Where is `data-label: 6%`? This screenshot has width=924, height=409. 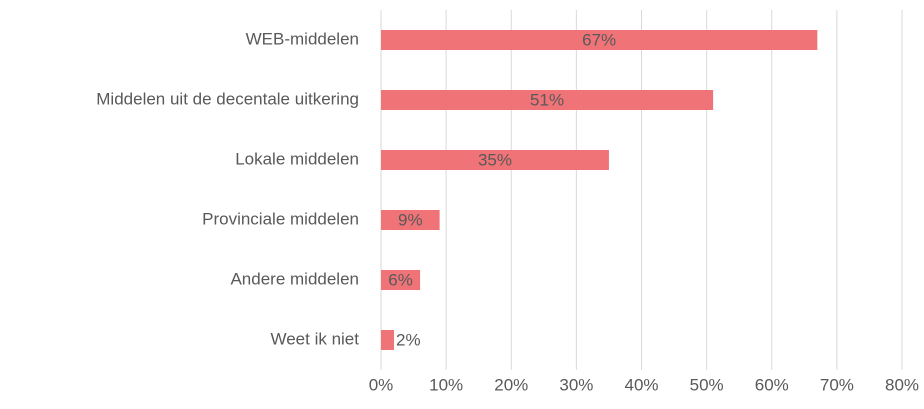
data-label: 6% is located at coordinates (400, 279).